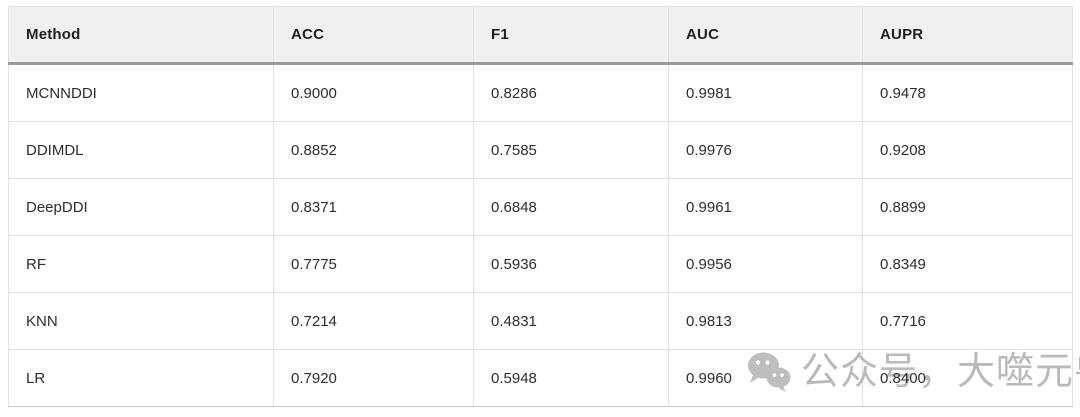  I want to click on column-header-aupr: AUPR, so click(967, 35).